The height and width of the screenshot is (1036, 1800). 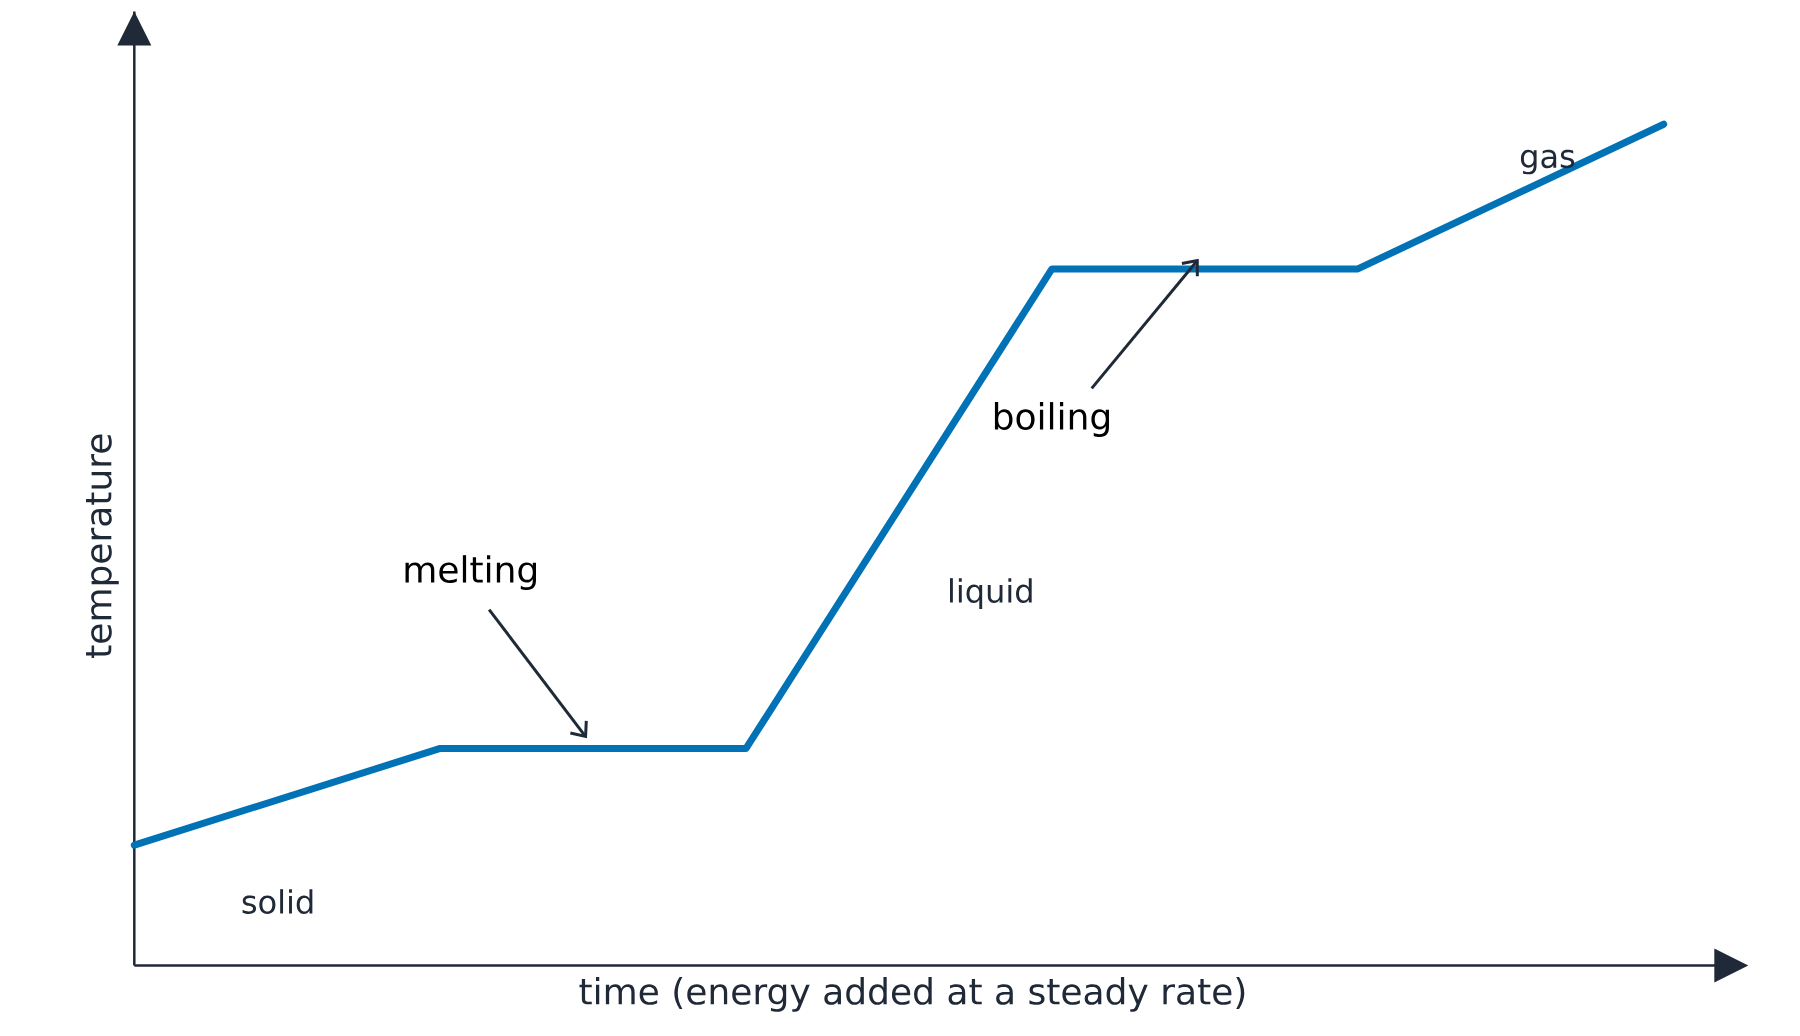 What do you see at coordinates (277, 901) in the screenshot?
I see `annotation: solid` at bounding box center [277, 901].